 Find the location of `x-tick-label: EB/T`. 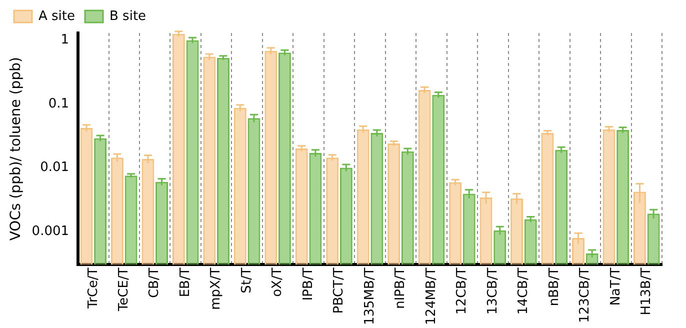

x-tick-label: EB/T is located at coordinates (185, 283).